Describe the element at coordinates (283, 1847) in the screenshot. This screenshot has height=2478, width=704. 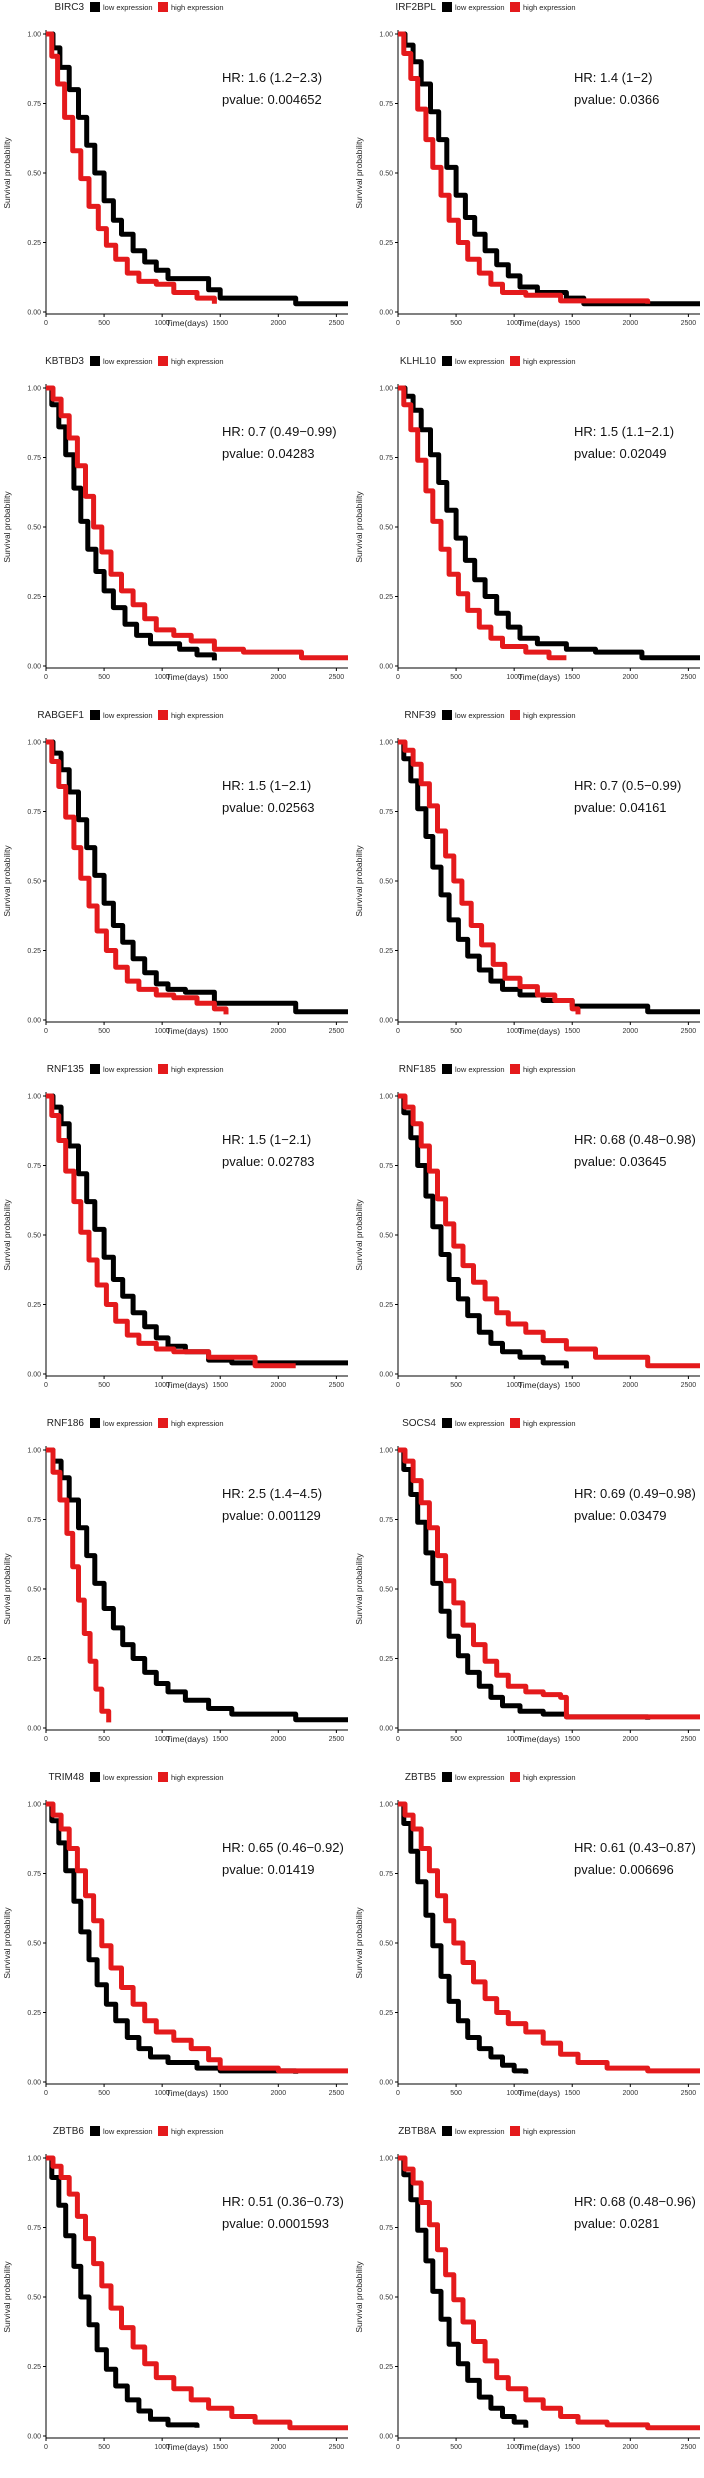
I see `hazard-ratio-label: HR: 0.65 (0.46−0.92)` at that location.